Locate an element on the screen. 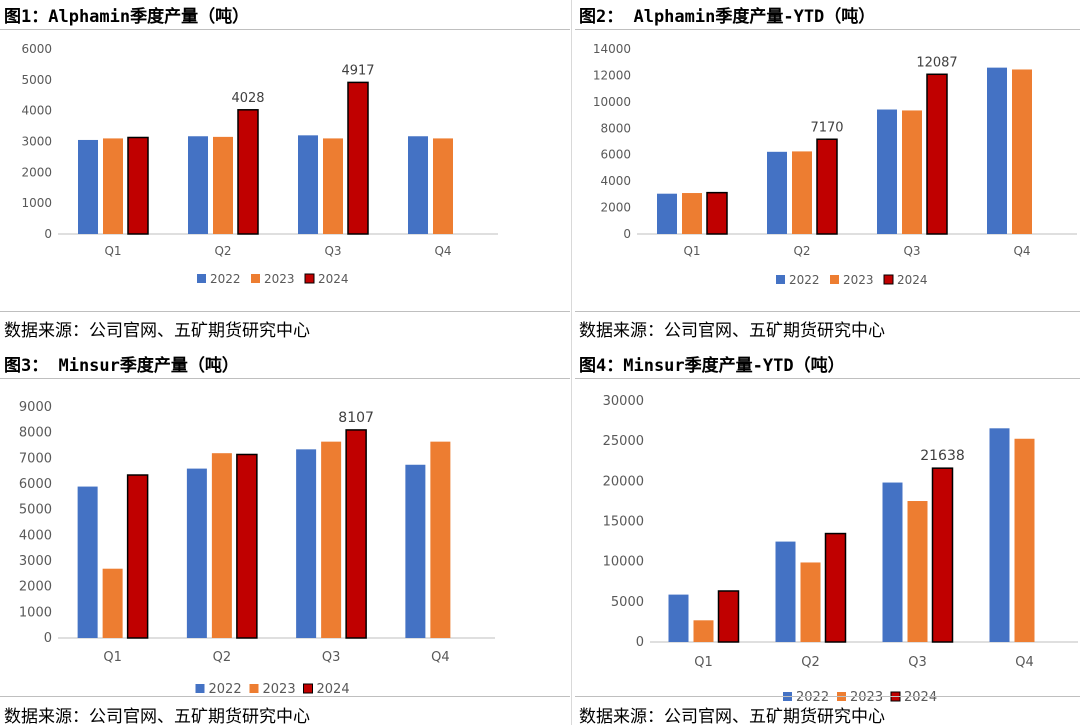  data-label: 21638 is located at coordinates (942, 456).